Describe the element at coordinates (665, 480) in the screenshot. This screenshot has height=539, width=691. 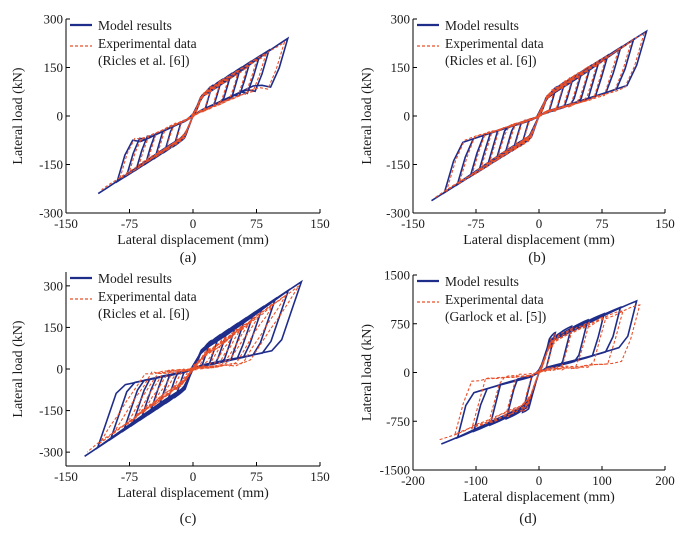
I see `x-tick-label: 200` at that location.